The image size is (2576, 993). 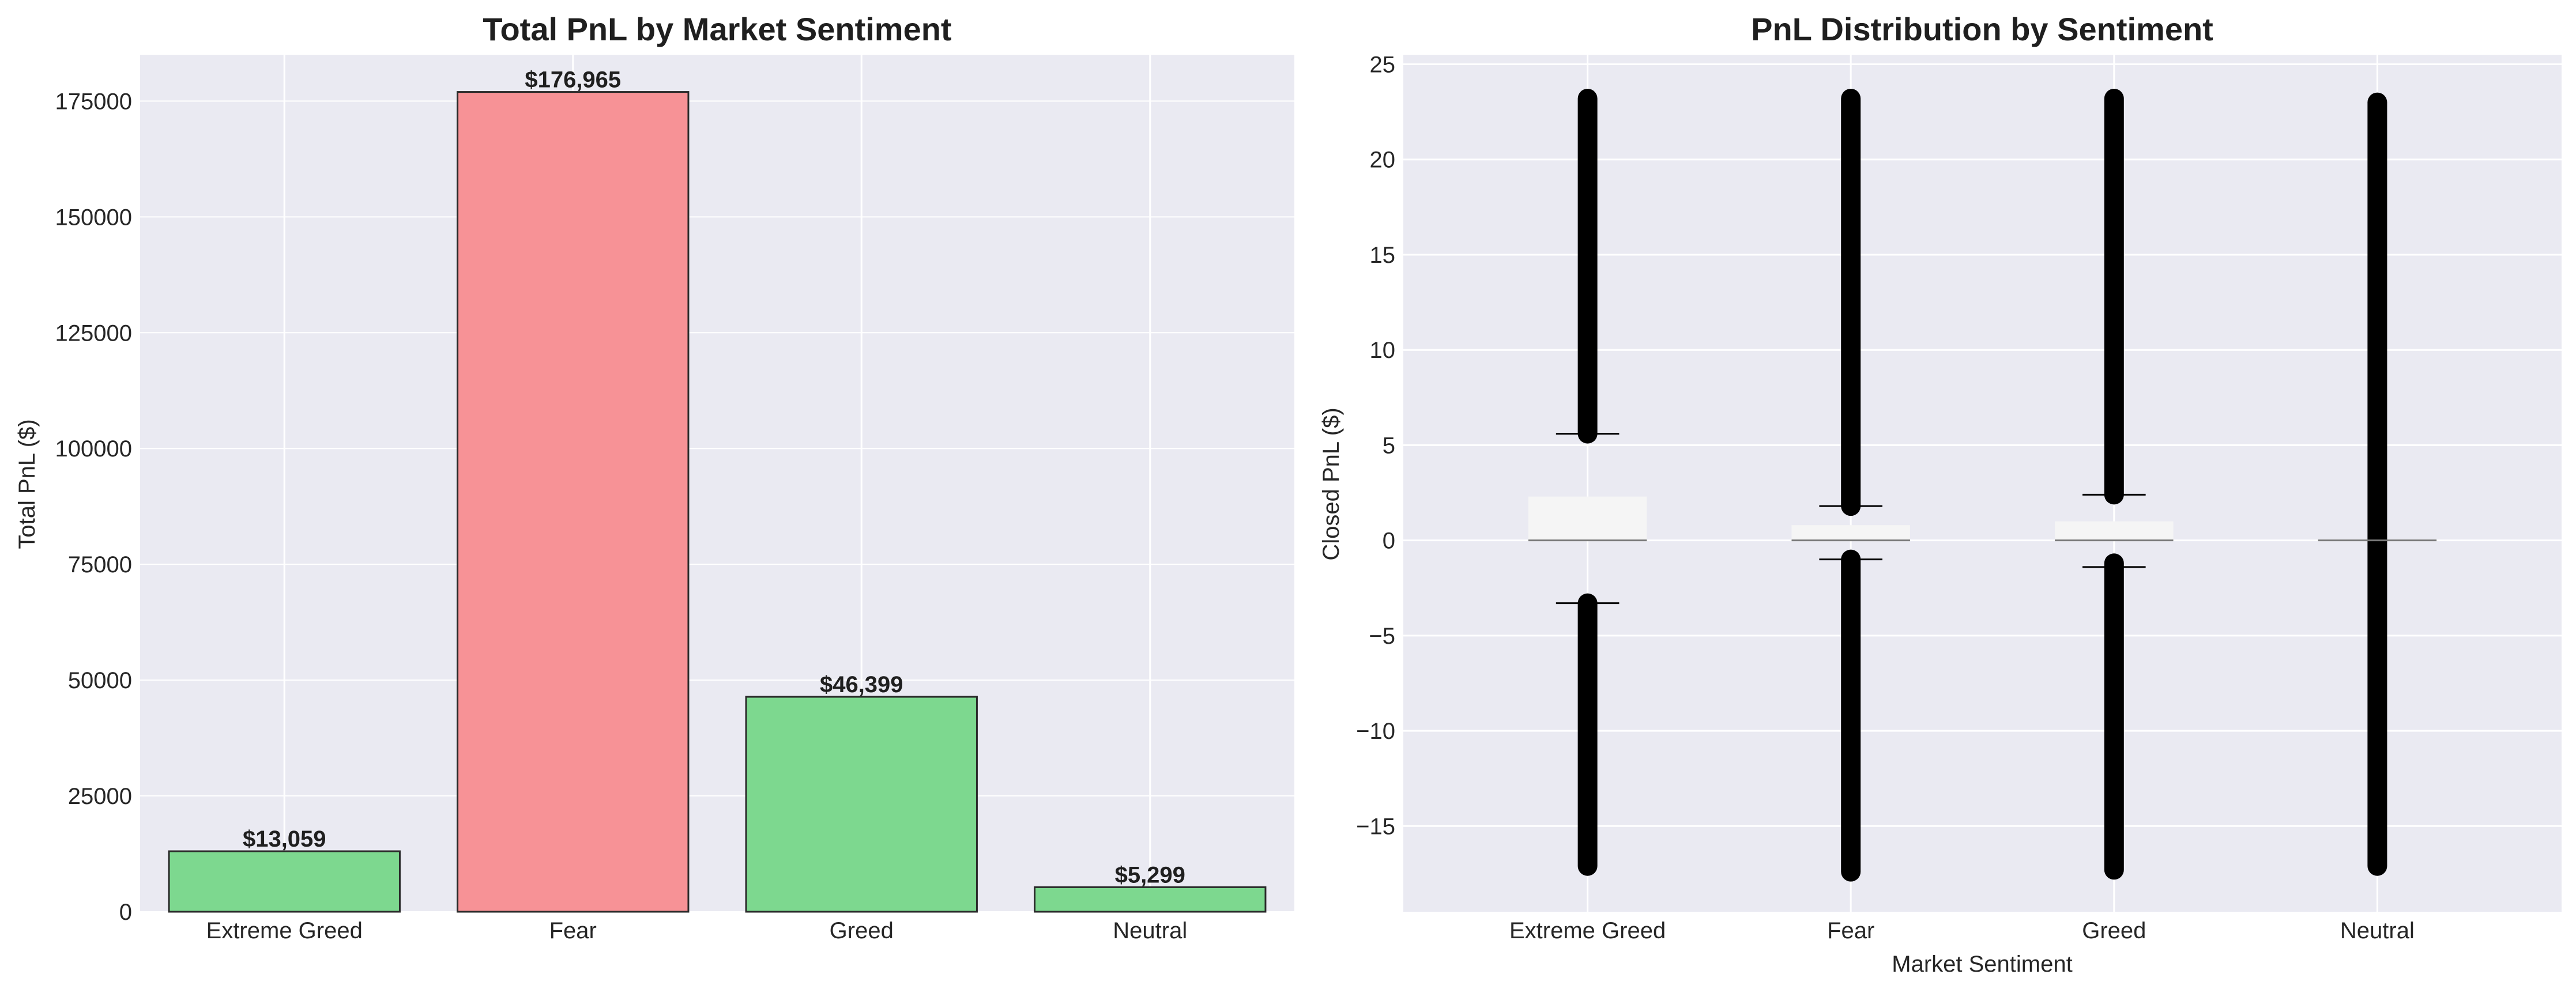 What do you see at coordinates (1962, 930) in the screenshot?
I see `box-x-ticks: Extreme Greed Fear Greed Neutral` at bounding box center [1962, 930].